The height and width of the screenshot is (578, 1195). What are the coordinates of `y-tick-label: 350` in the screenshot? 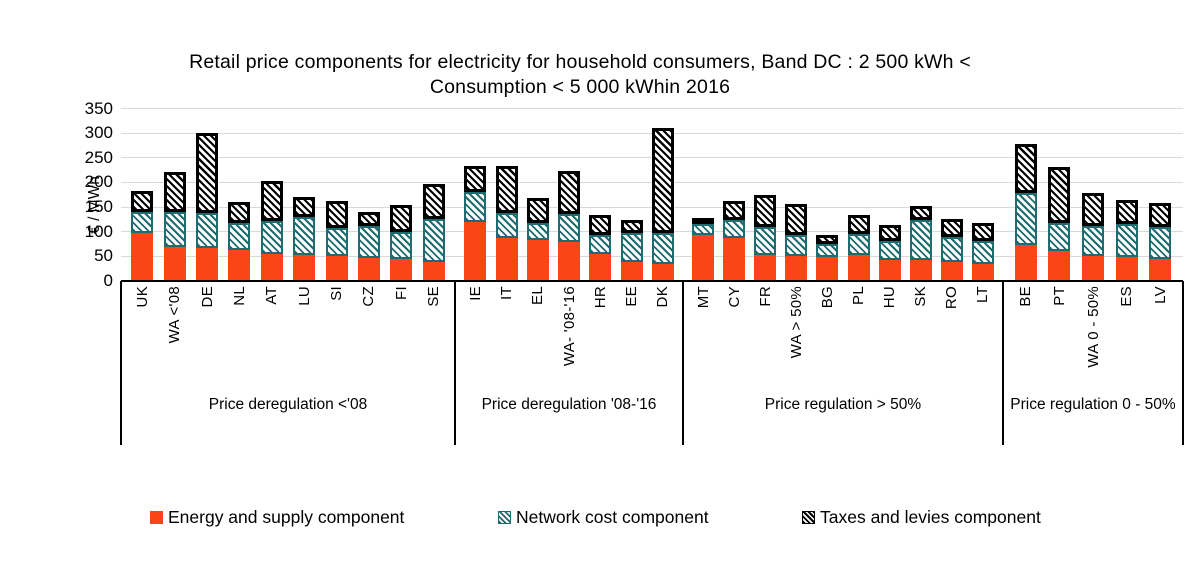 It's located at (98, 108).